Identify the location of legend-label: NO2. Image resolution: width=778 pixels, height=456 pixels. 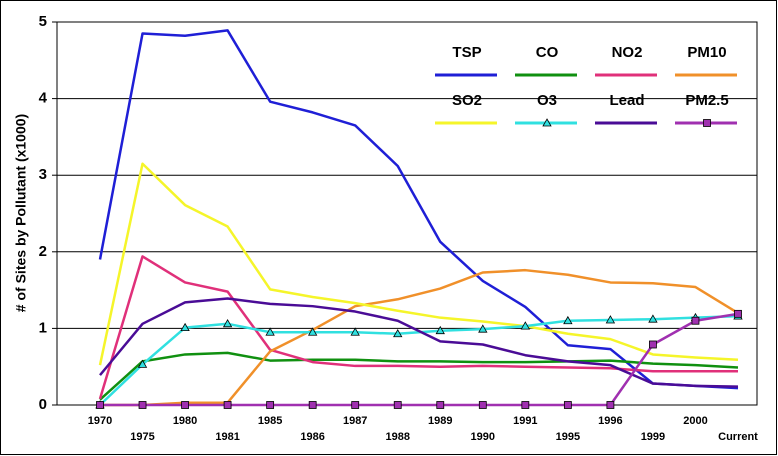
(627, 52).